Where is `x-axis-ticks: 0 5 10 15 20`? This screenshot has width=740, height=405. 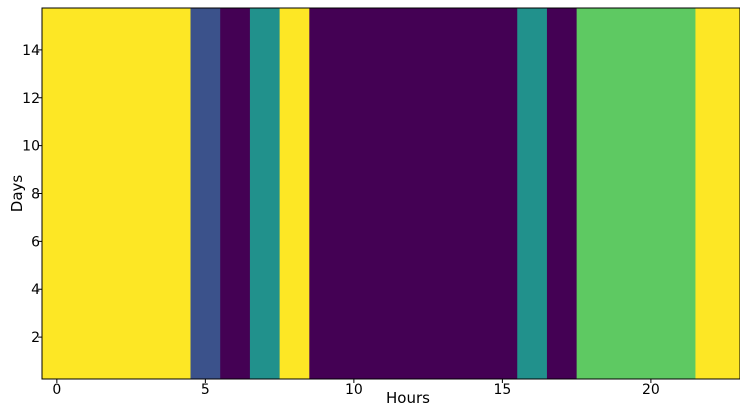 x-axis-ticks: 0 5 10 15 20 is located at coordinates (356, 388).